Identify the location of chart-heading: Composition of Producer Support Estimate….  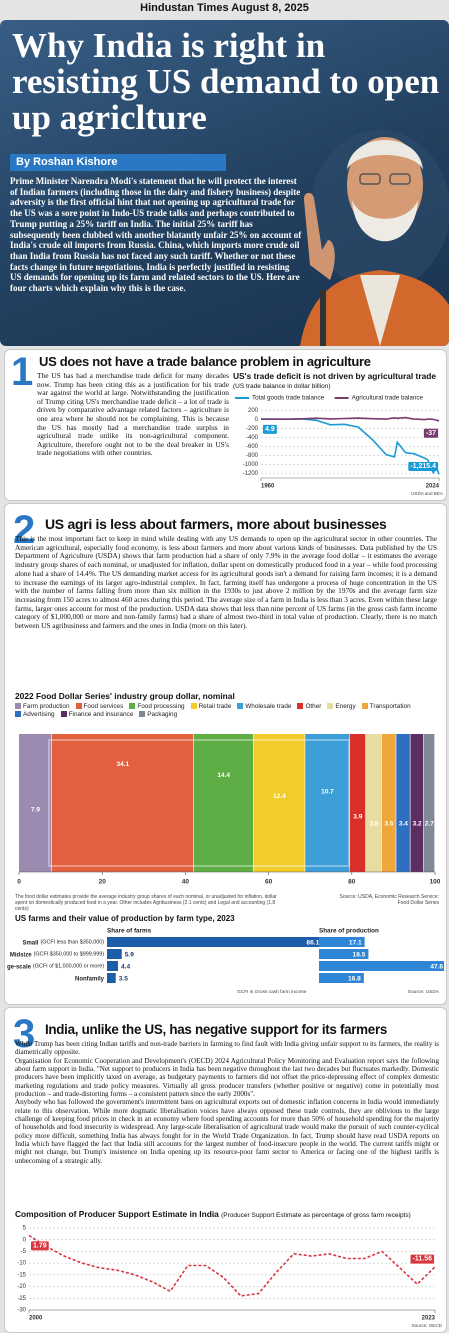
(229, 1214).